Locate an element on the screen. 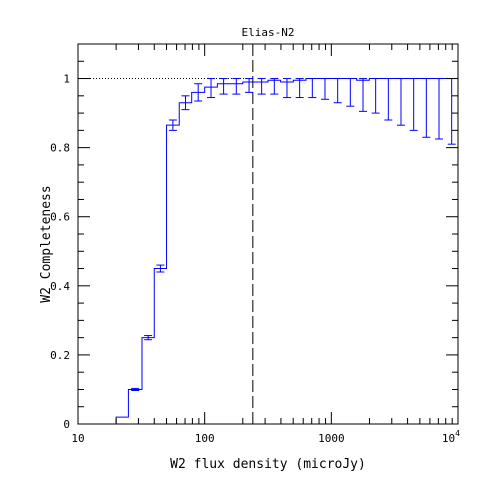  chart-title: Elias-N2 is located at coordinates (268, 32).